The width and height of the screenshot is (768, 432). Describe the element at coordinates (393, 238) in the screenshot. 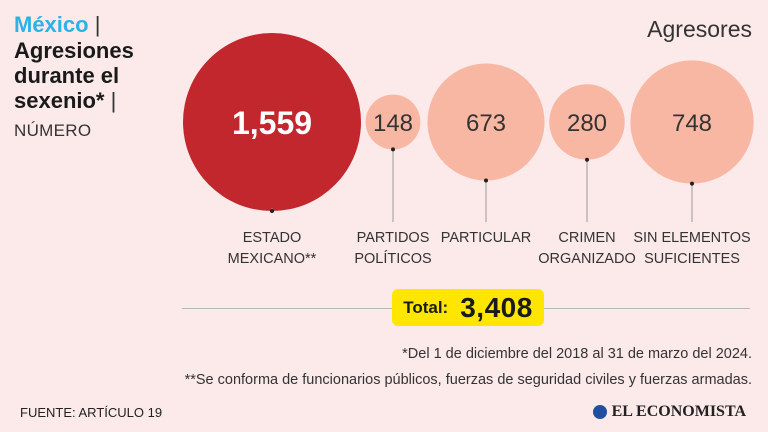

I see `category-label: PARTIDOS` at that location.